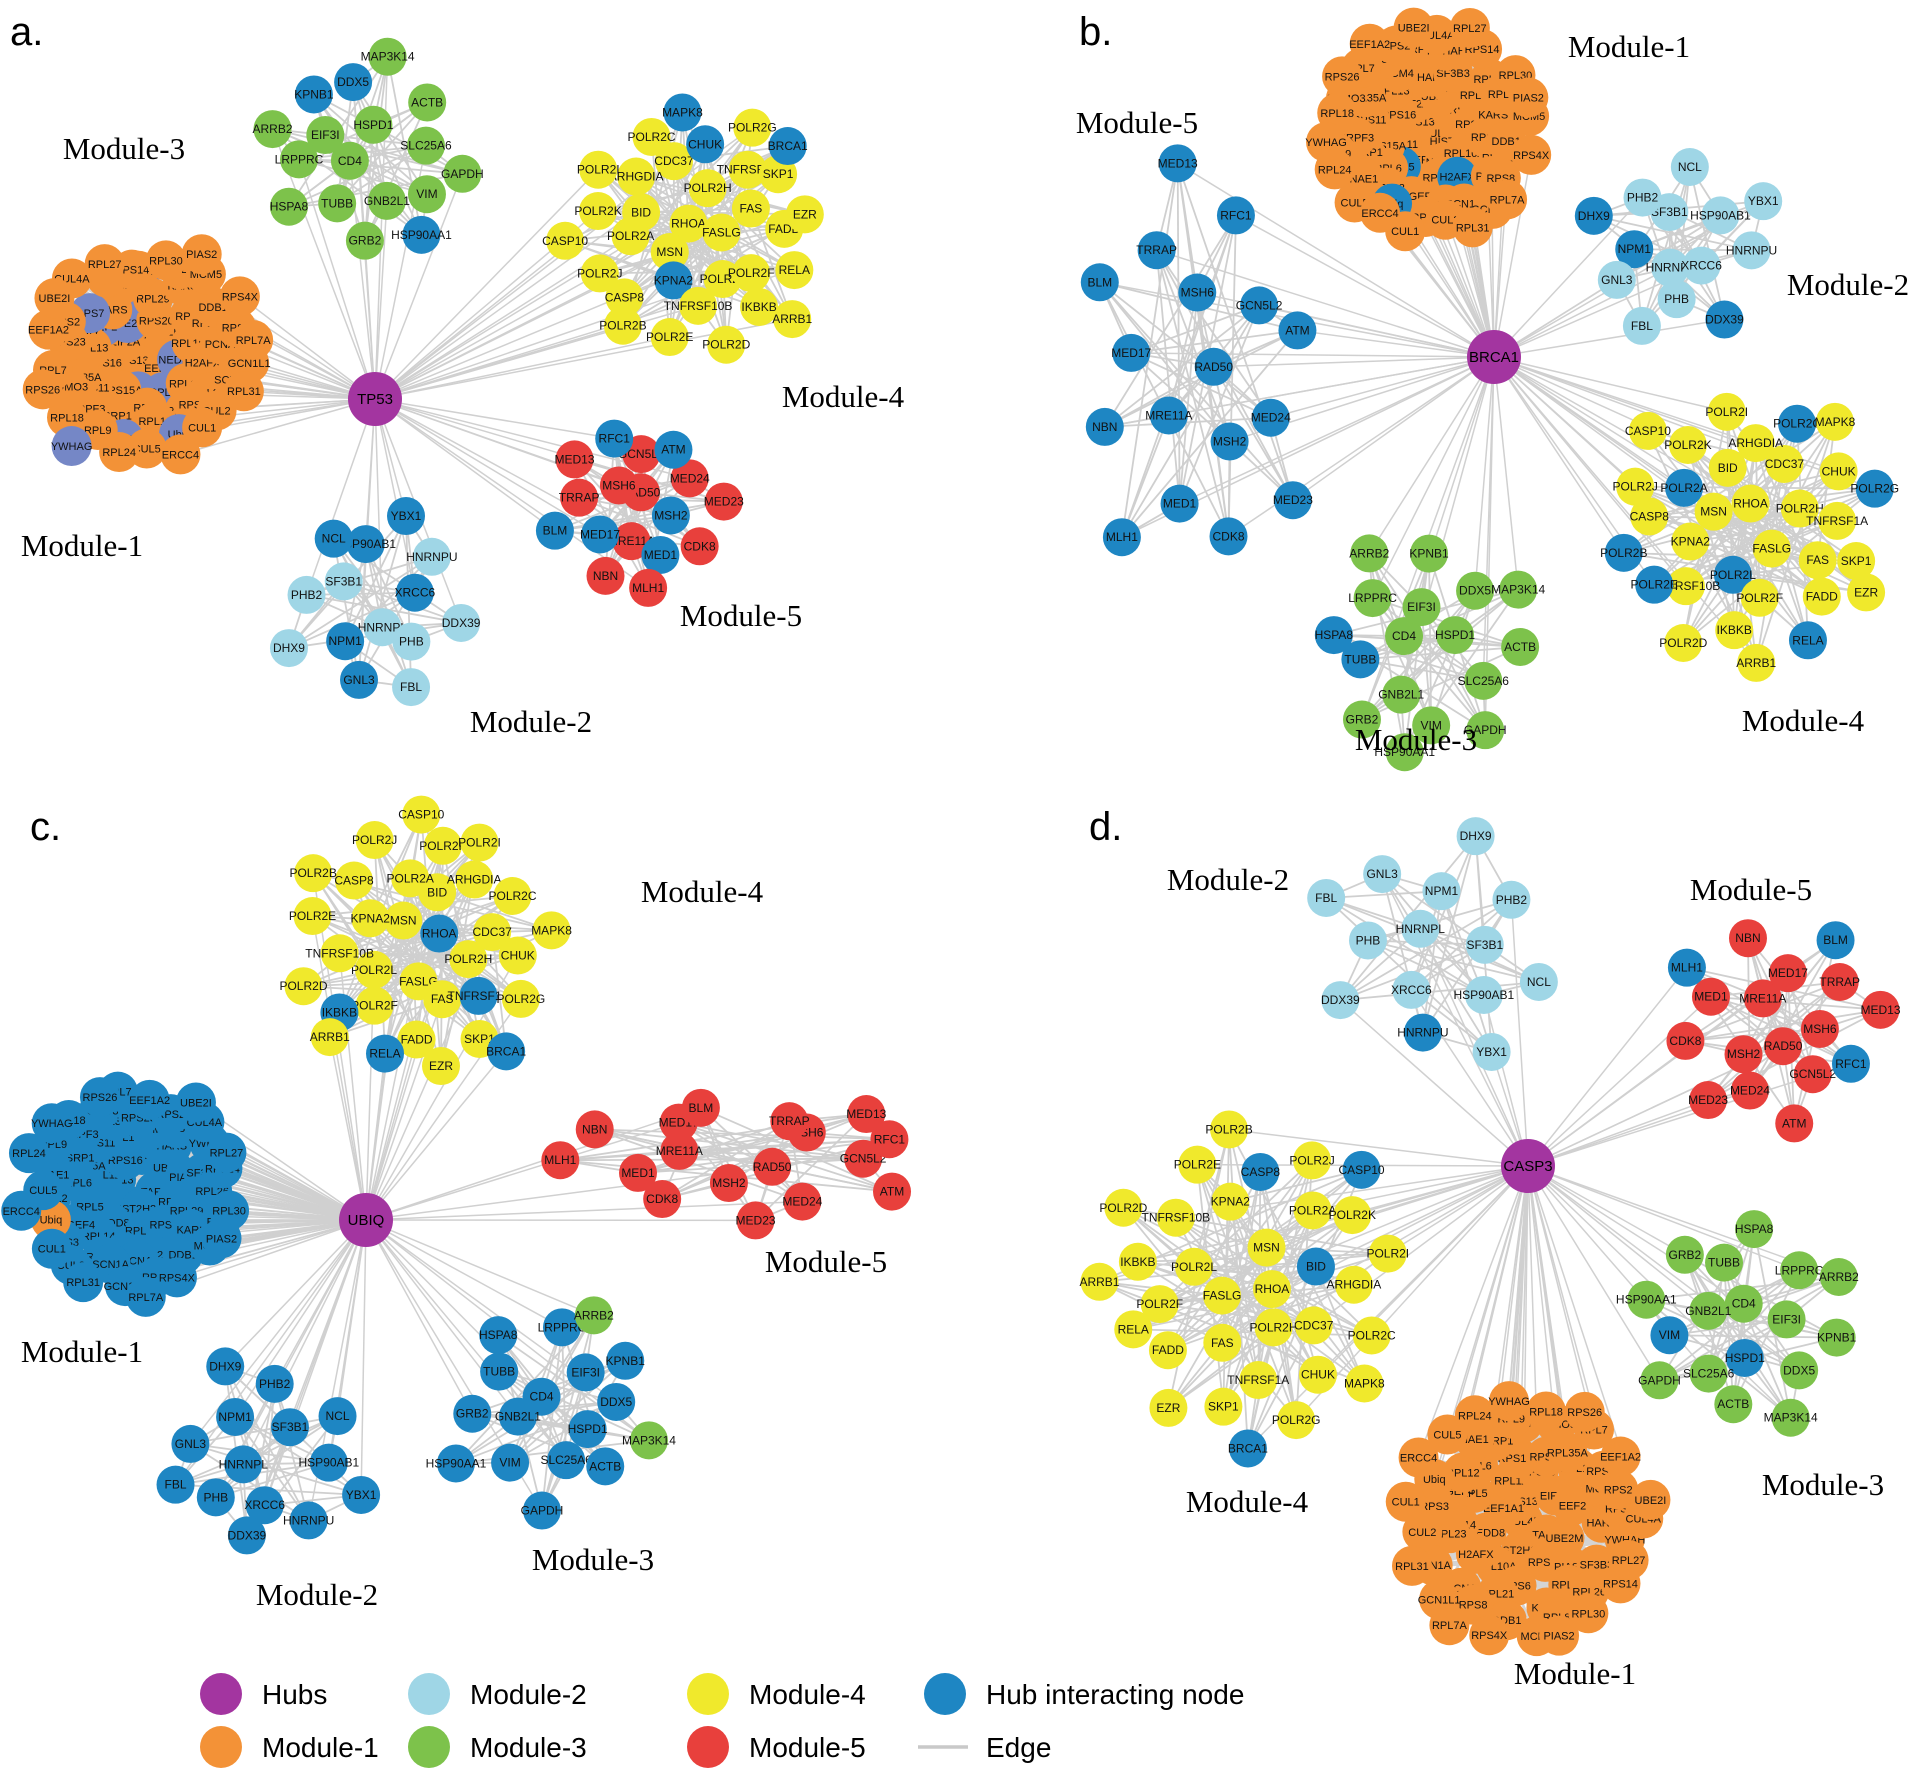 This screenshot has height=1775, width=1923. What do you see at coordinates (631, 541) in the screenshot?
I see `gene-label: MRE11A` at bounding box center [631, 541].